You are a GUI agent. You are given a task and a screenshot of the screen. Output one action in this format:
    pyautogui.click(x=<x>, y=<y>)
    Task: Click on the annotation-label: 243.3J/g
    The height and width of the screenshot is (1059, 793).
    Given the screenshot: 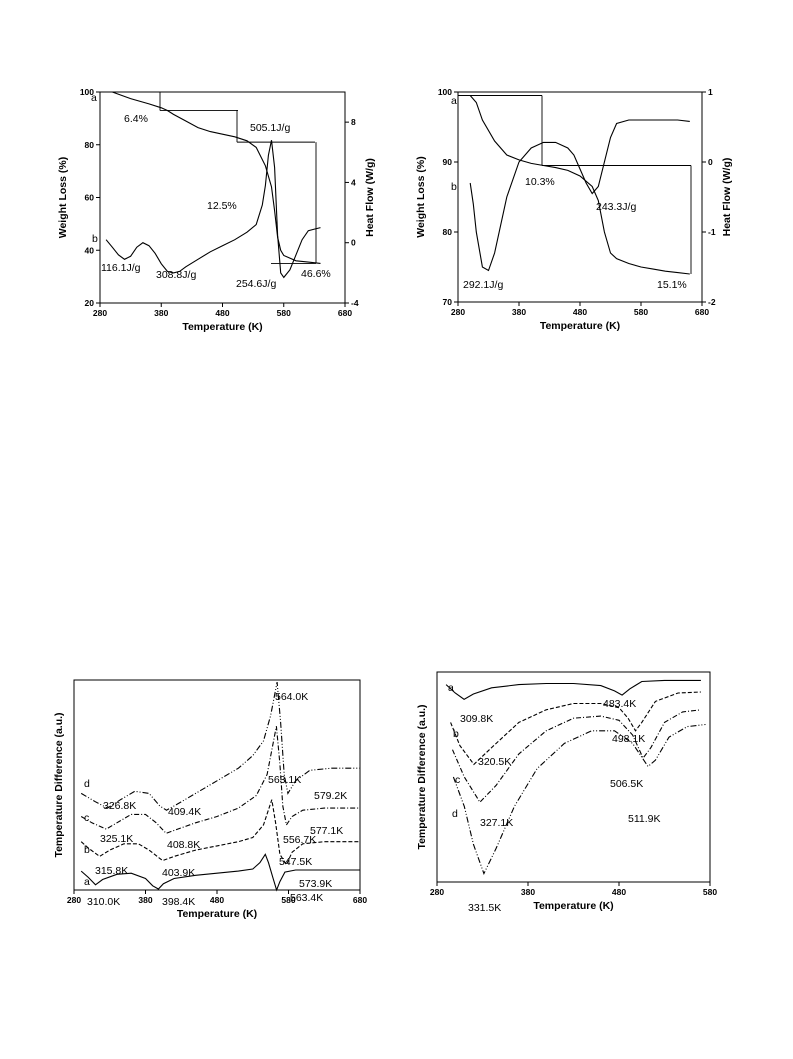 What is the action you would take?
    pyautogui.click(x=616, y=207)
    